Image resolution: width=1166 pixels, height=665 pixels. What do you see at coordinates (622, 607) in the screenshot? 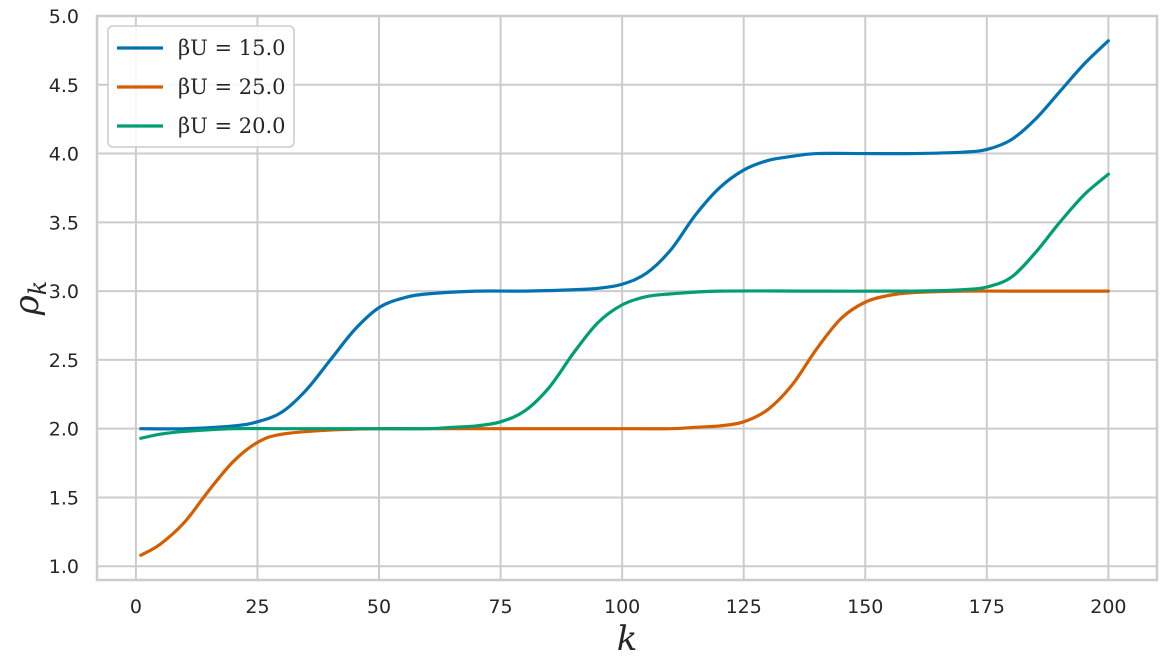
I see `x-tick-label: 100` at bounding box center [622, 607].